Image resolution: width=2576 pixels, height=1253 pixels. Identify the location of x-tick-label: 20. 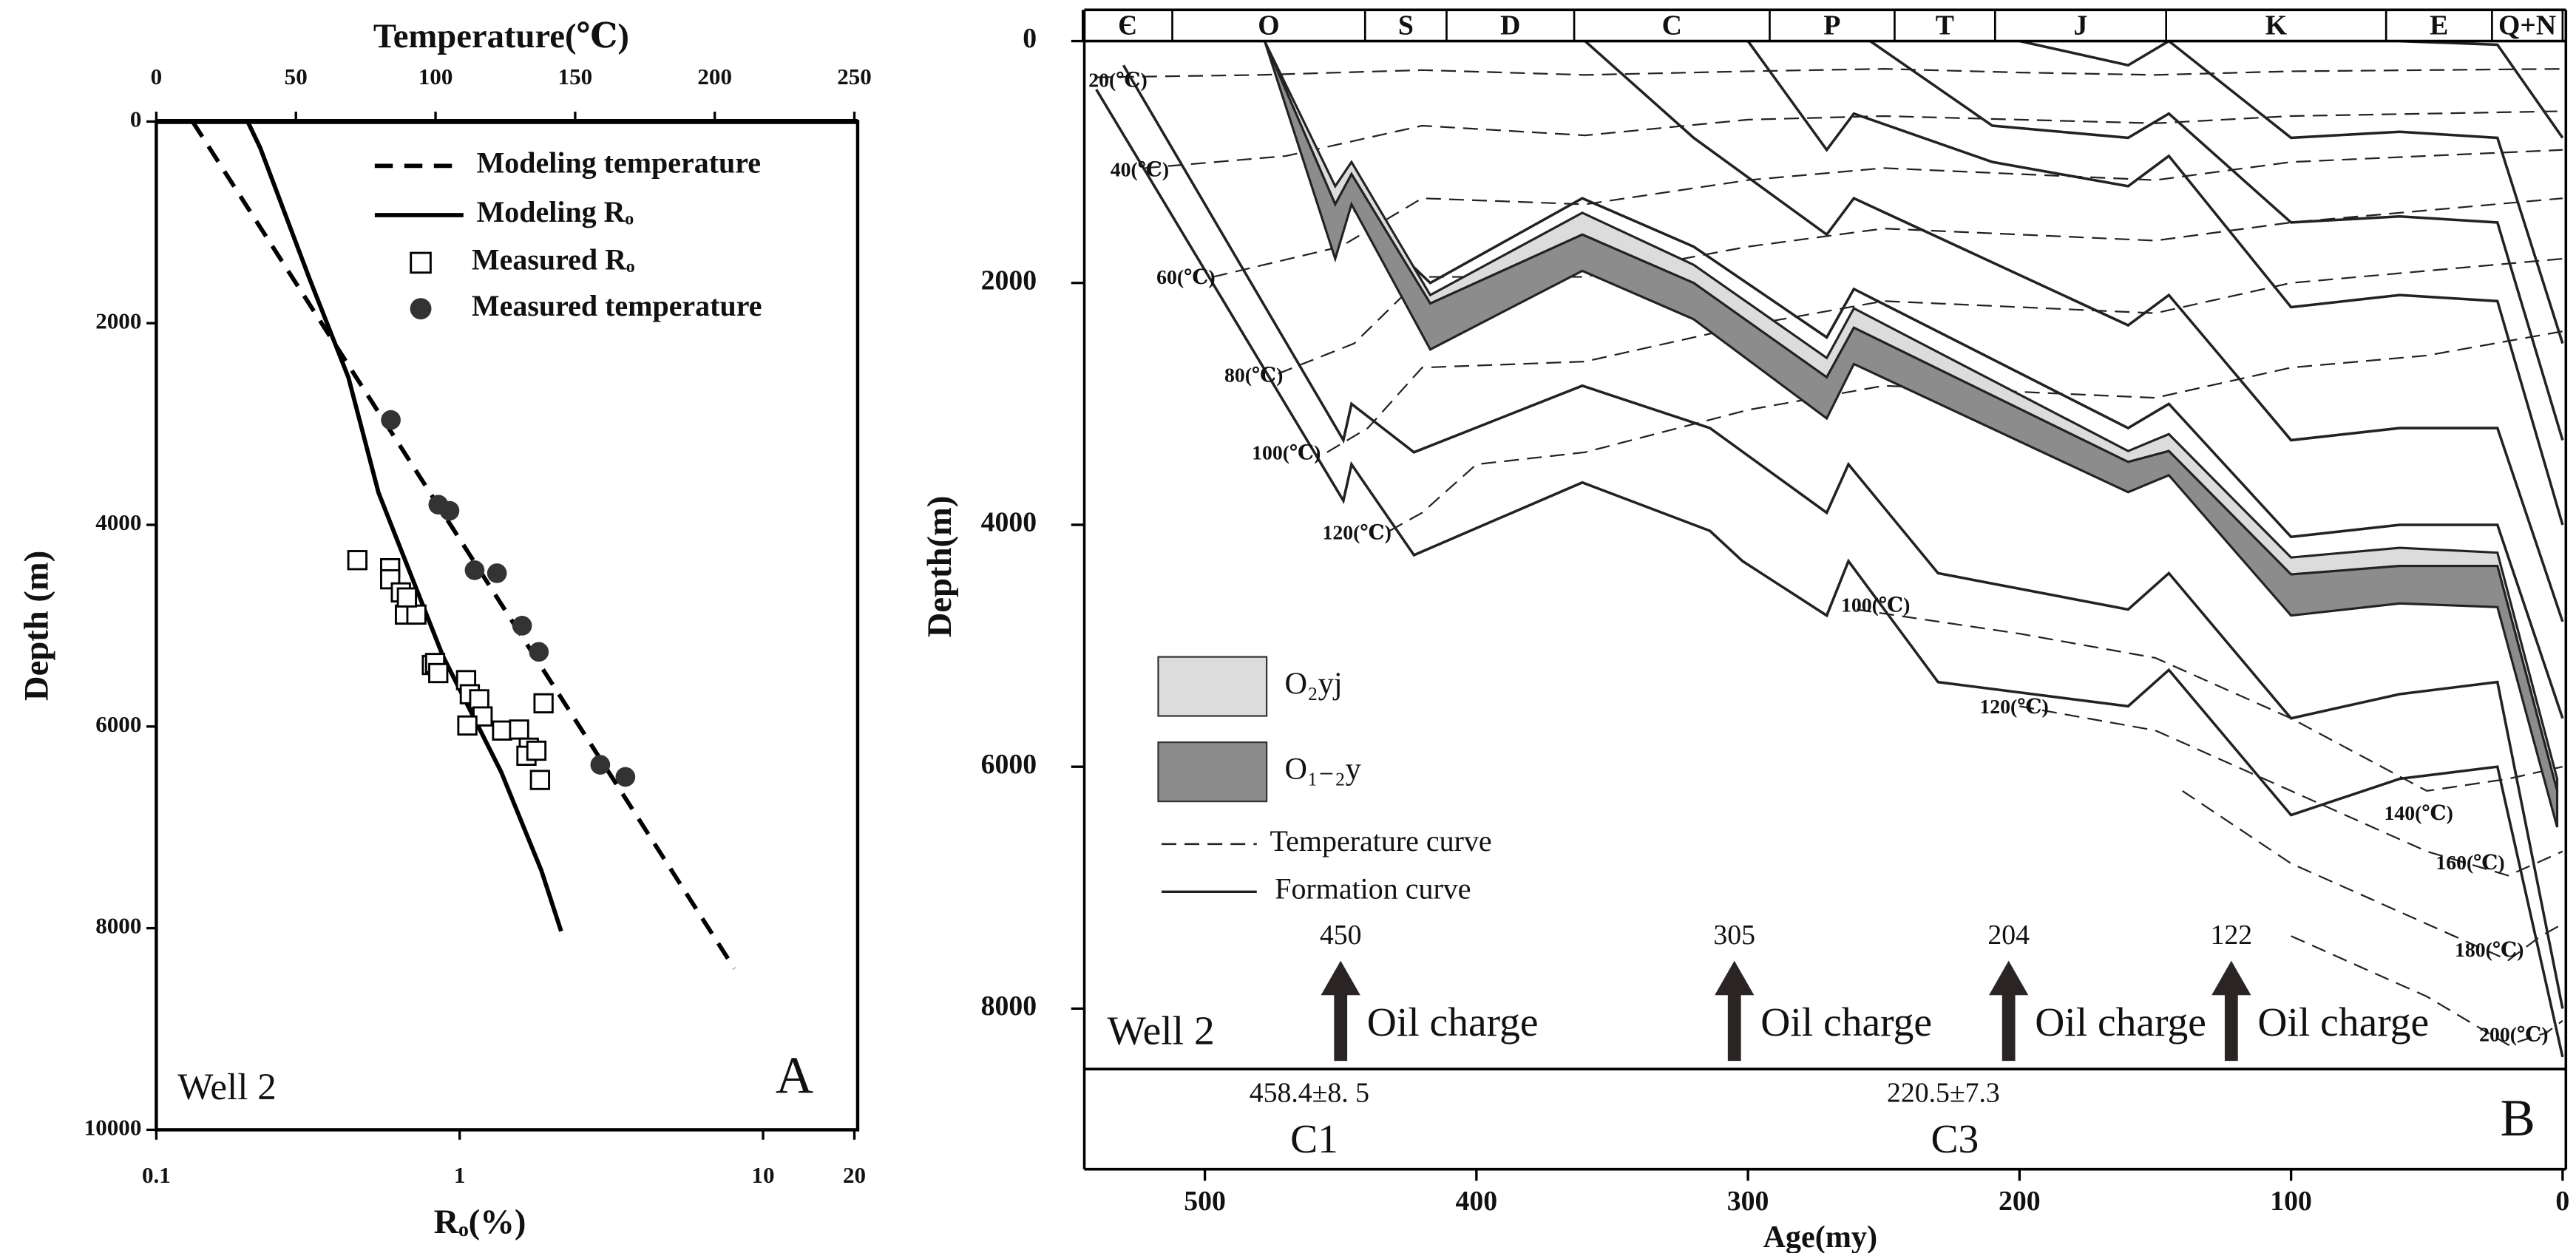
(854, 1175).